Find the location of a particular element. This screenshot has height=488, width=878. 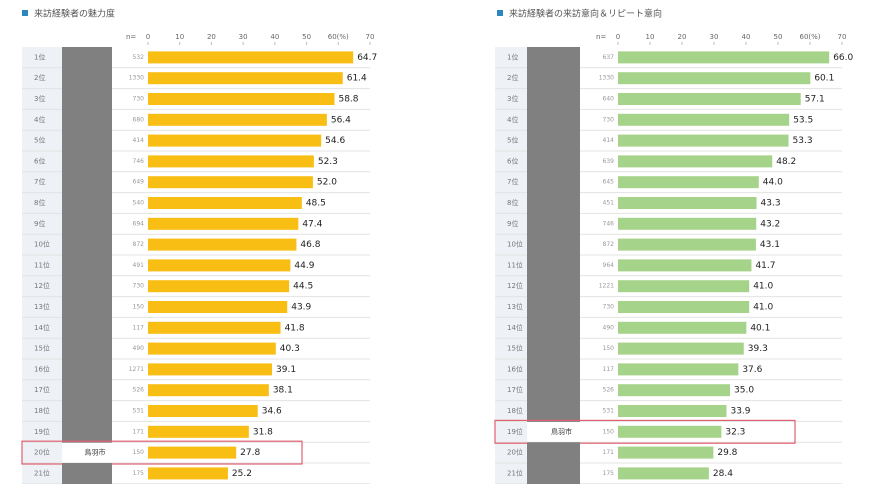

value-label: 29.8 is located at coordinates (727, 453).